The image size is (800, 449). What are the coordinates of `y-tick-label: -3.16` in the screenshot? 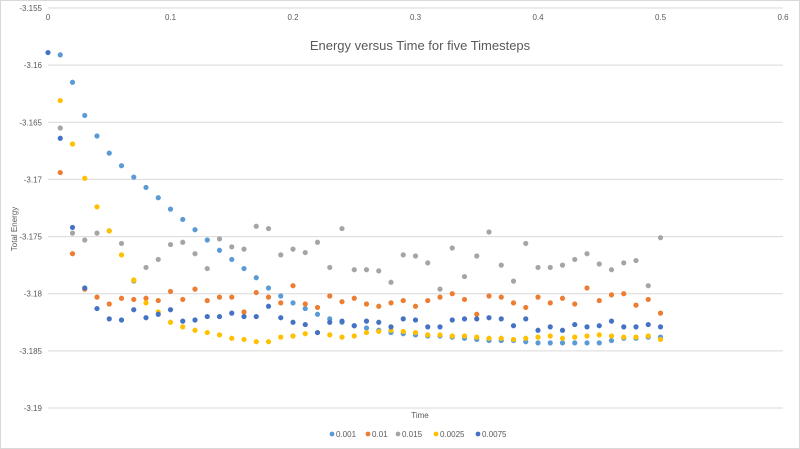 It's located at (33, 65).